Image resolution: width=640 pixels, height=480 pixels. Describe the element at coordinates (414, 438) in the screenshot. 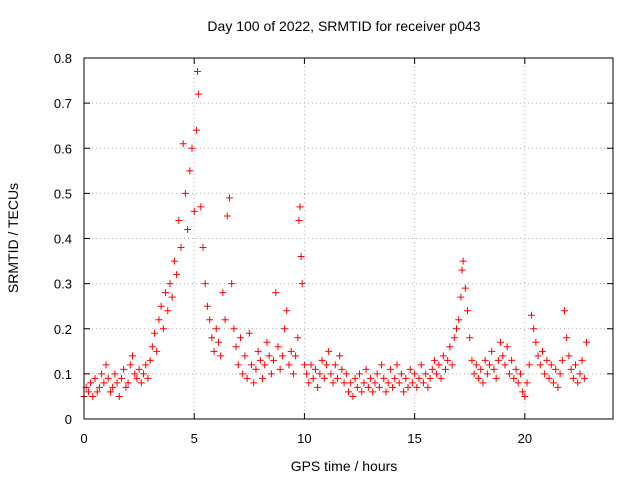

I see `x-tick-label: 15` at that location.